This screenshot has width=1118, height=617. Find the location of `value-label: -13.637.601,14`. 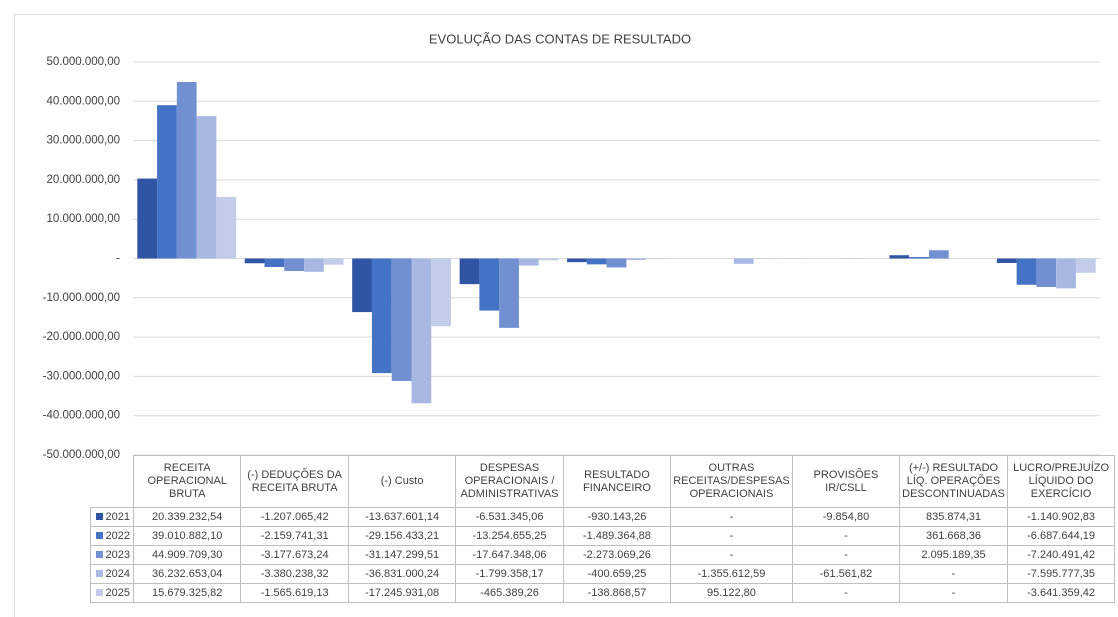

value-label: -13.637.601,14 is located at coordinates (402, 517).